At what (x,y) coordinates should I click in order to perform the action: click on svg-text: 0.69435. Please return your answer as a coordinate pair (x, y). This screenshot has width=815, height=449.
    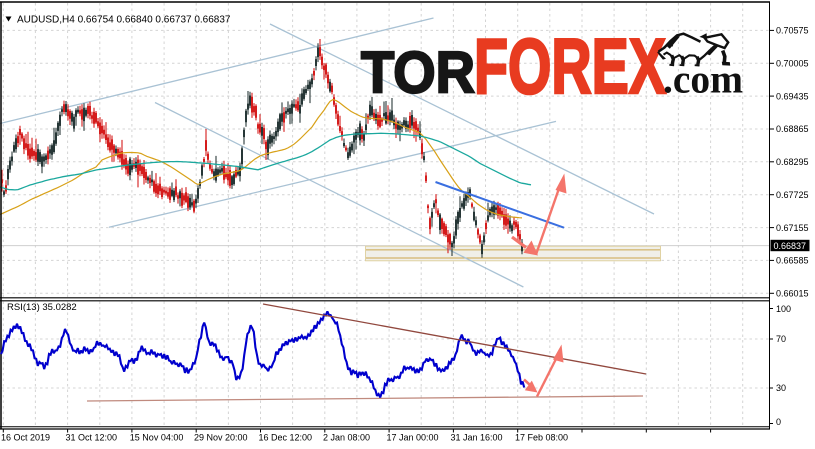
    Looking at the image, I should click on (792, 96).